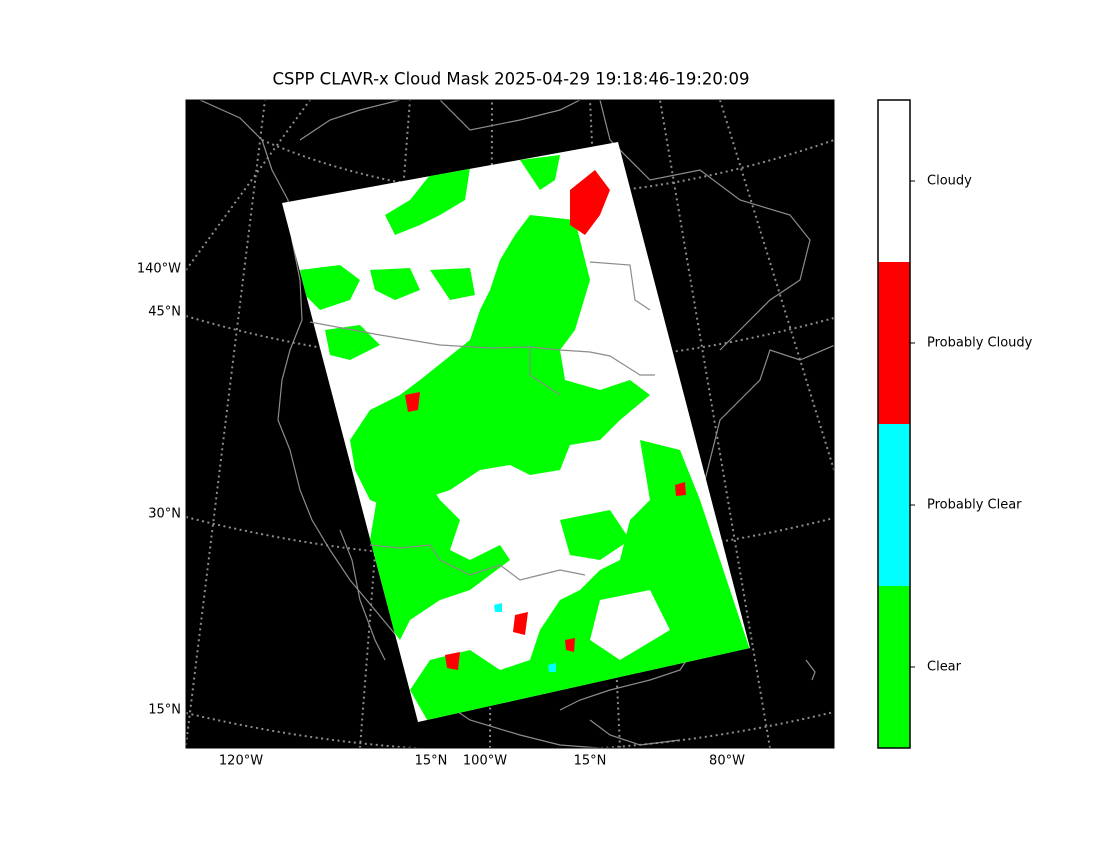 This screenshot has height=844, width=1120. What do you see at coordinates (159, 490) in the screenshot?
I see `left-labels: 140°W 45°N 30°N 15°N` at bounding box center [159, 490].